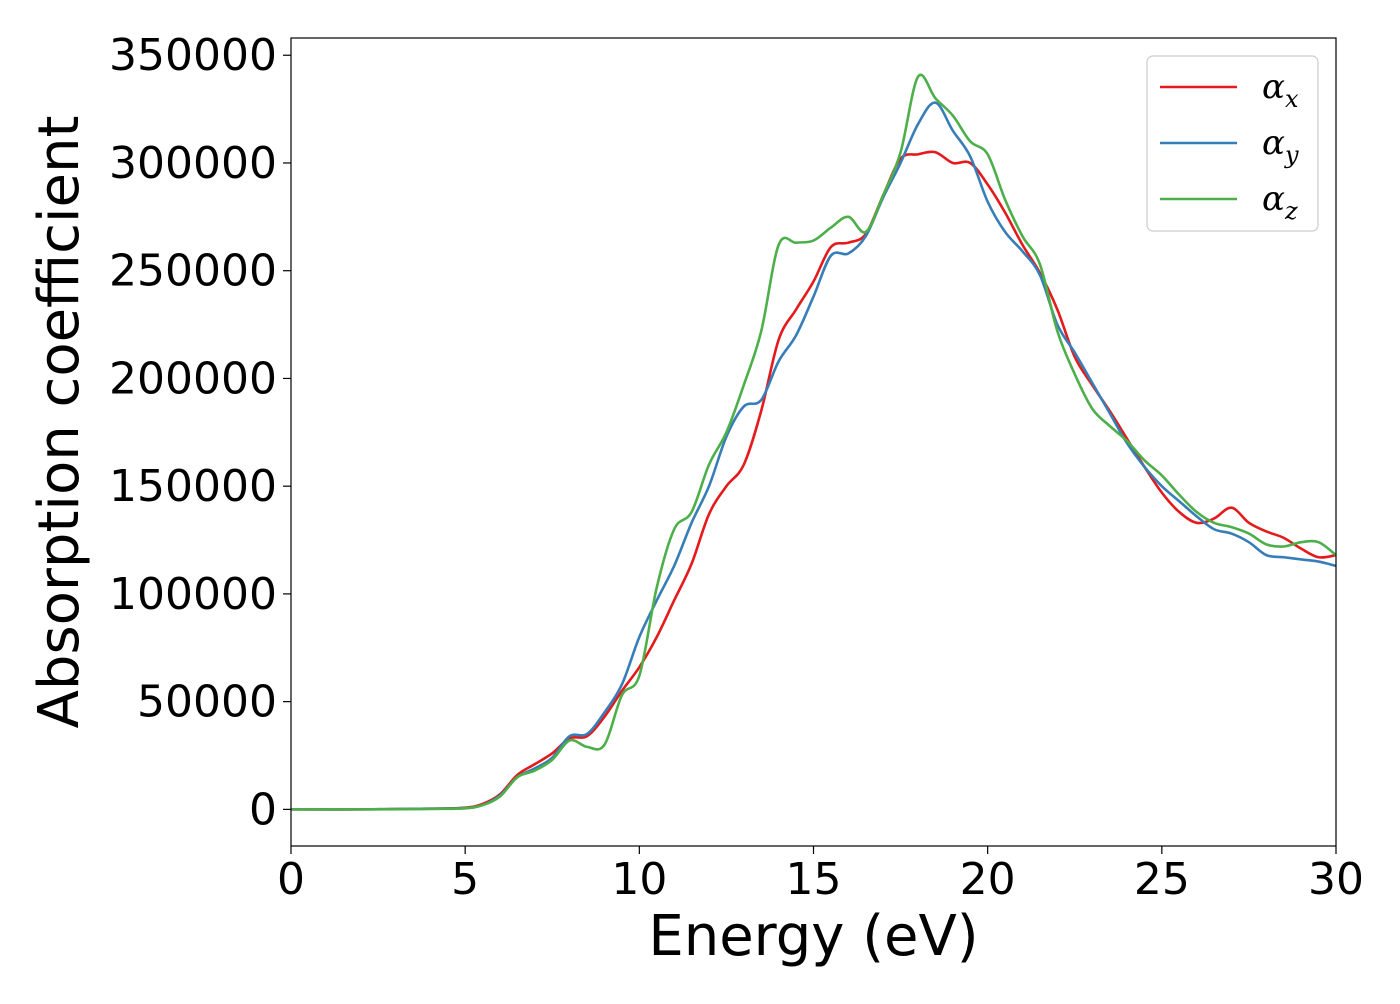 Image resolution: width=1400 pixels, height=1004 pixels. I want to click on x-tick-label: 0, so click(291, 879).